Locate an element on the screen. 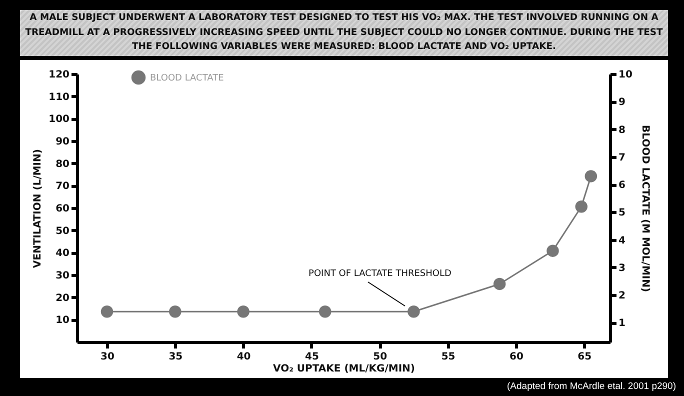 The height and width of the screenshot is (396, 684). y-tick-label: 50 is located at coordinates (63, 231).